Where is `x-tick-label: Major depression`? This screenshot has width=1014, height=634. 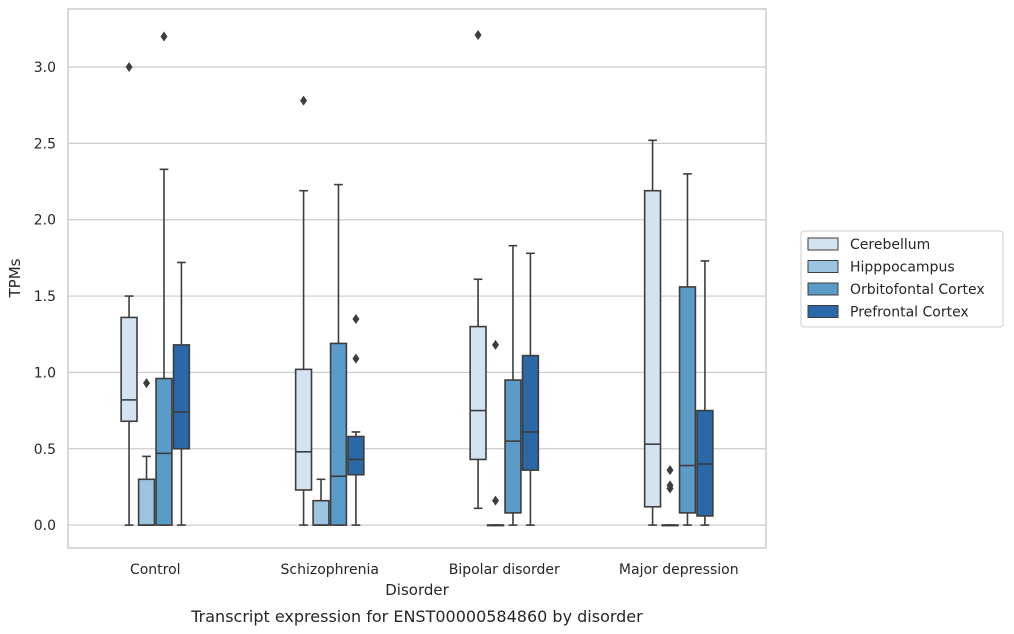
x-tick-label: Major depression is located at coordinates (679, 570).